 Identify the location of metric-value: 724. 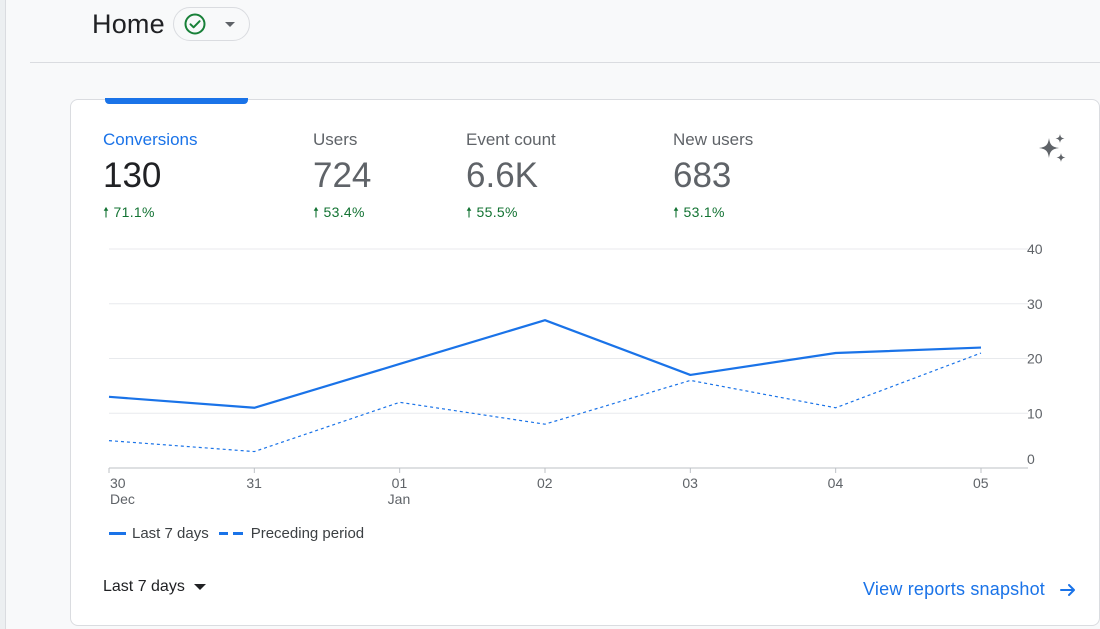
(342, 175).